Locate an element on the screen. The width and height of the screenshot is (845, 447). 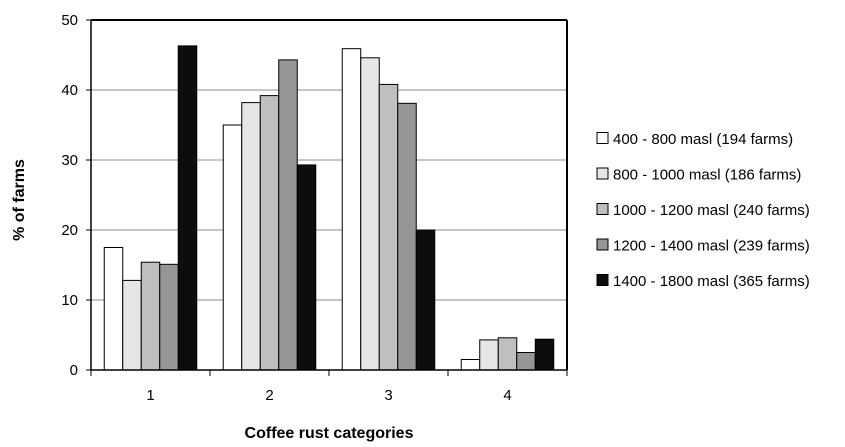
legend-label: 1200 - 1400 masl (239 farms) is located at coordinates (711, 246).